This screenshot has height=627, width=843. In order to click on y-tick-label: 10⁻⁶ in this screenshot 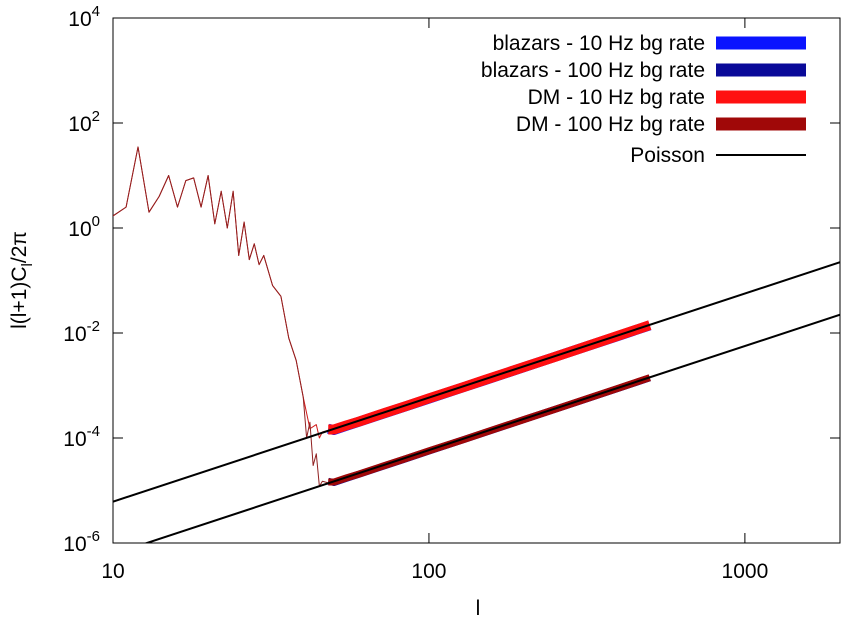, I will do `click(81, 542)`.